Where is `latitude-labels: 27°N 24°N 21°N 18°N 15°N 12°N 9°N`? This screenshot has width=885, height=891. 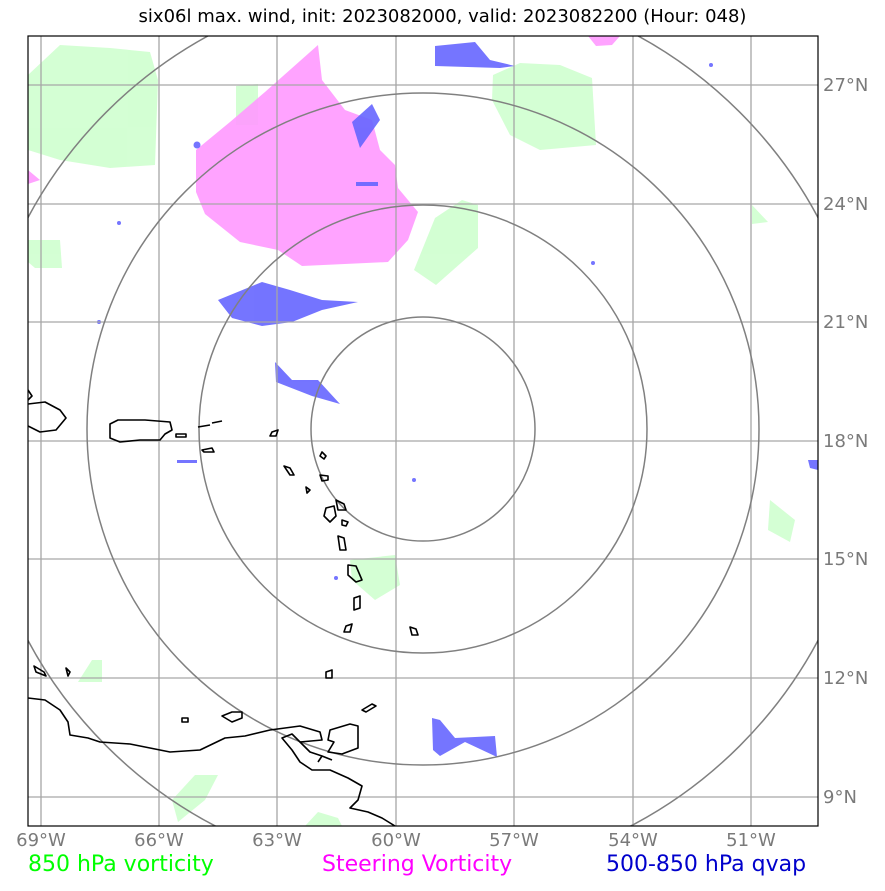
latitude-labels: 27°N 24°N 21°N 18°N 15°N 12°N 9°N is located at coordinates (845, 441).